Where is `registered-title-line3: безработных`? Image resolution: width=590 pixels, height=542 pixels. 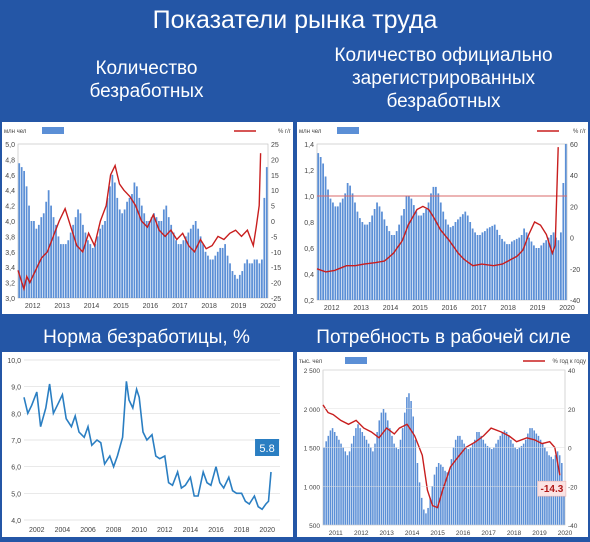 registered-title-line3: безработных is located at coordinates (443, 101).